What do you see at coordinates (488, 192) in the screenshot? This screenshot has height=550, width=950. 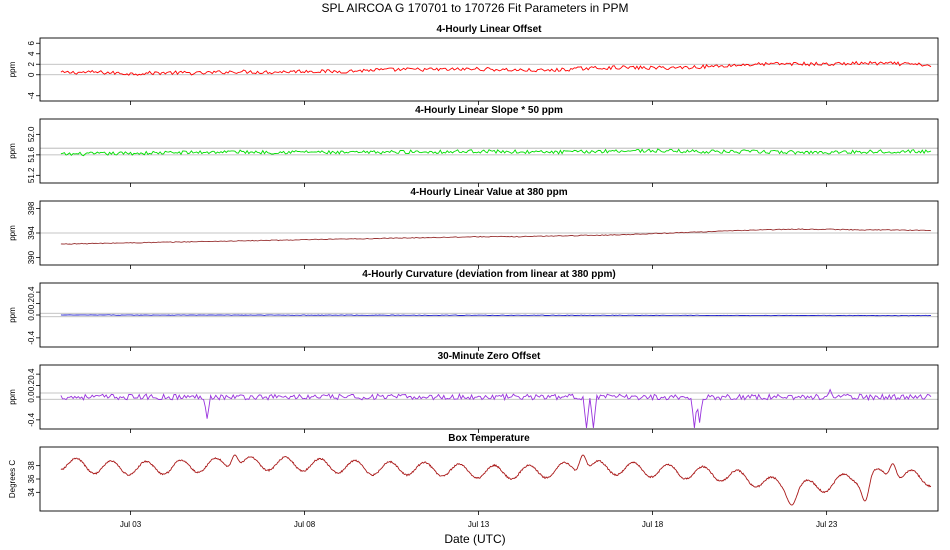 I see `panel-title: 4-Hourly Linear Value at 380 ppm` at bounding box center [488, 192].